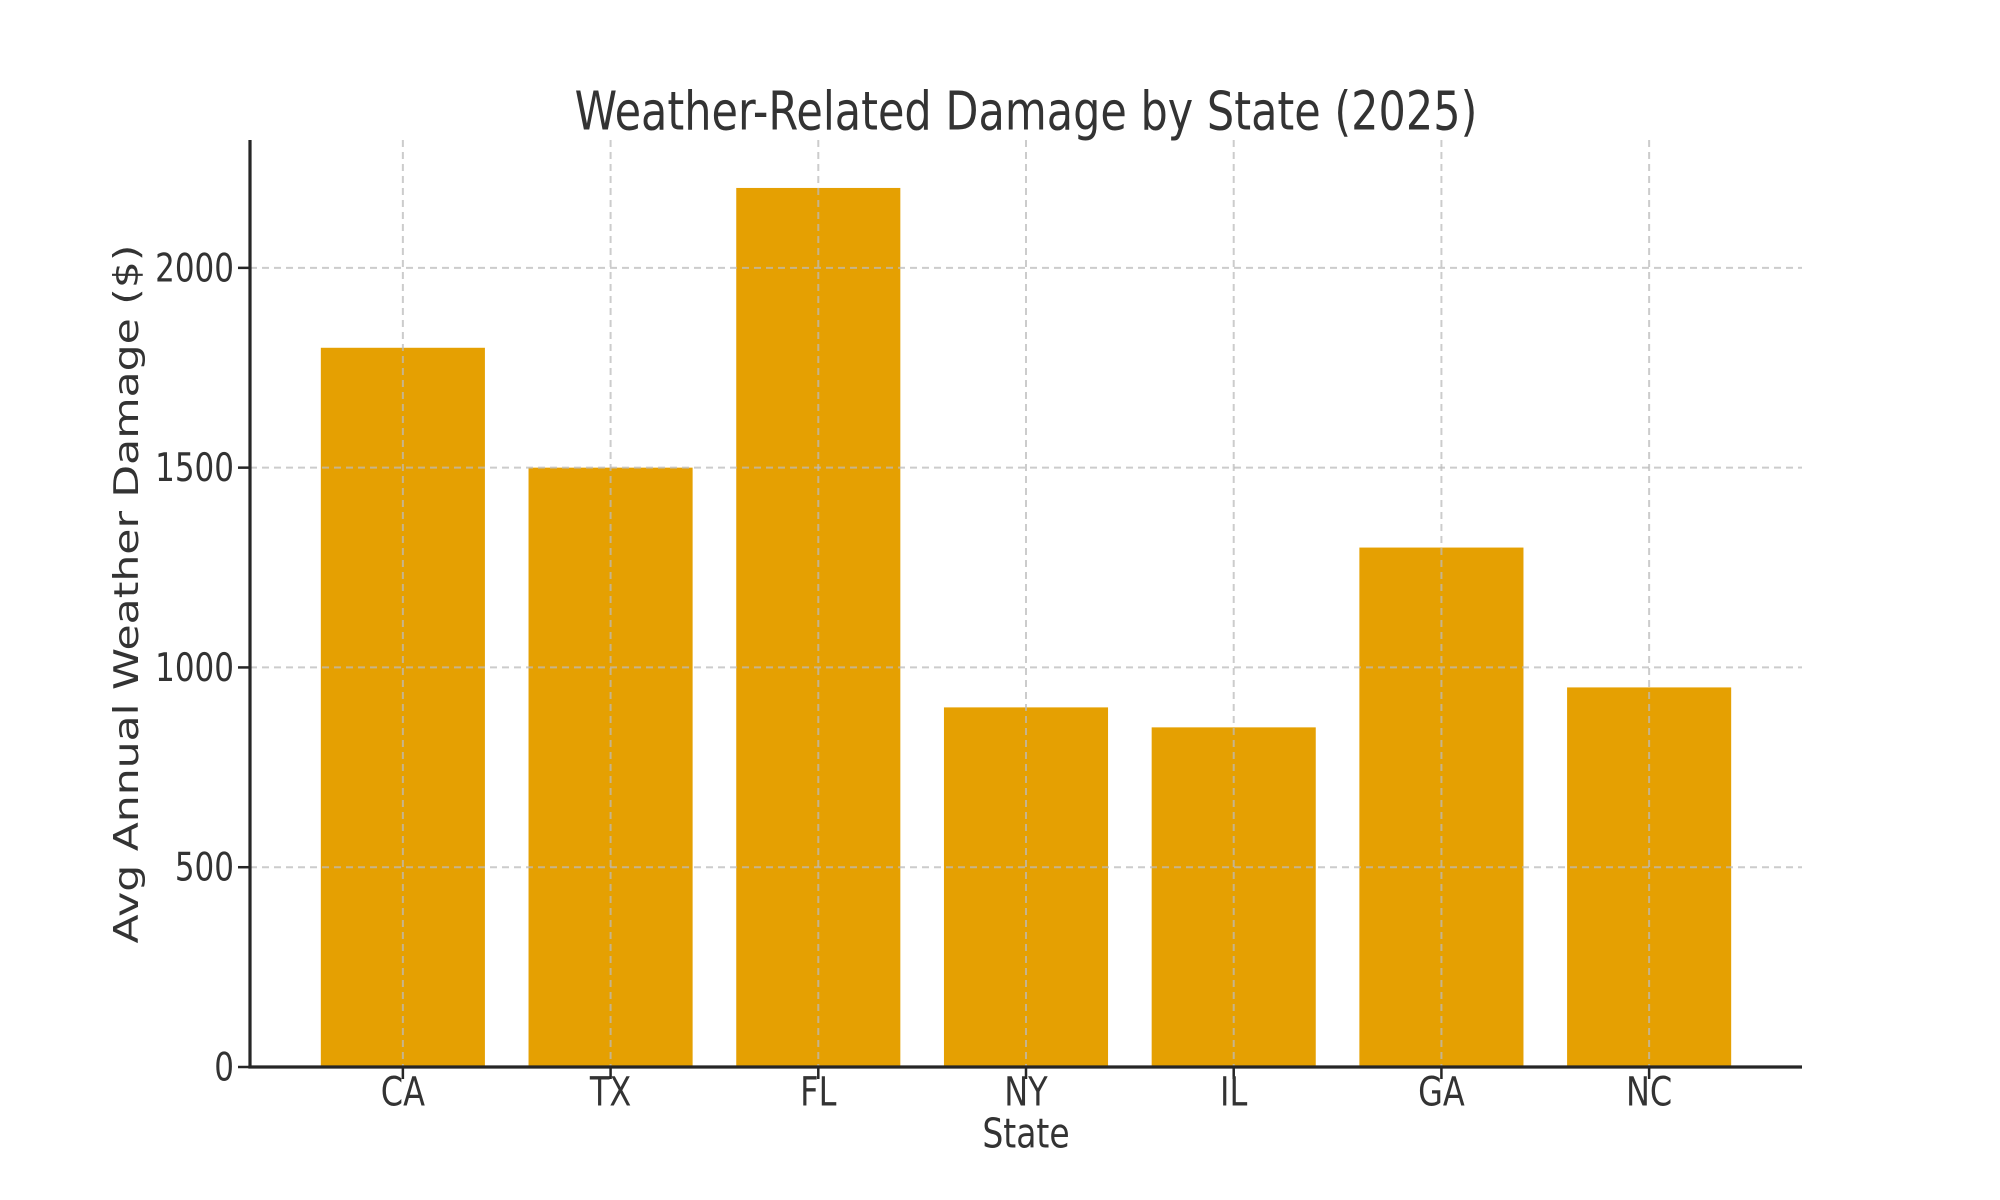 Image resolution: width=2000 pixels, height=1200 pixels. Describe the element at coordinates (1026, 1091) in the screenshot. I see `x-tick-label: NY` at that location.